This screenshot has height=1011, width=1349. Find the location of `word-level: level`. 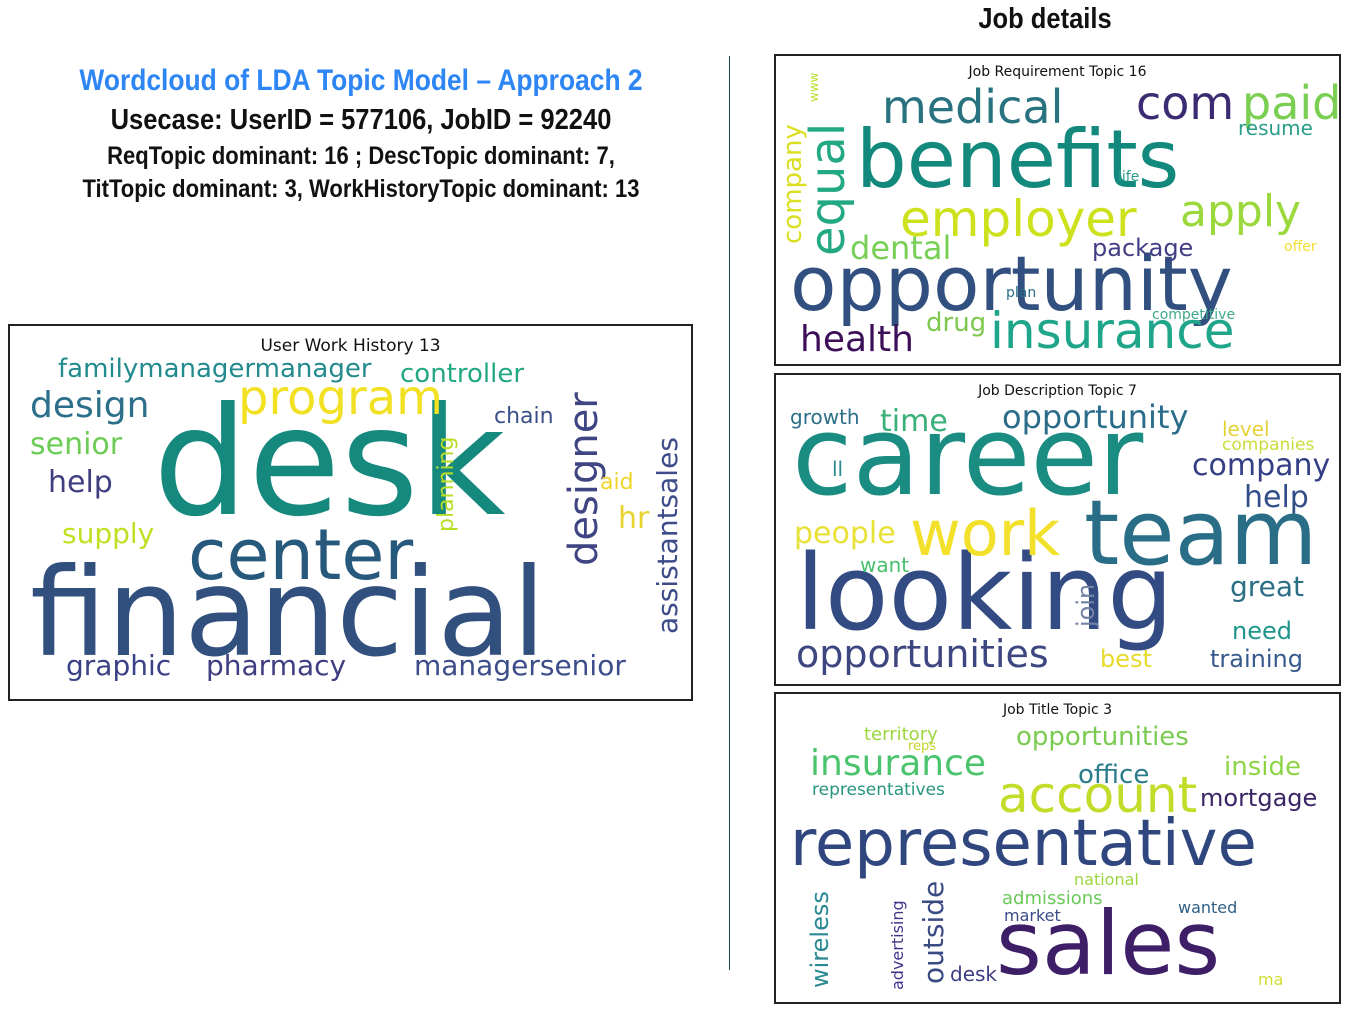

word-level: level is located at coordinates (1246, 429).